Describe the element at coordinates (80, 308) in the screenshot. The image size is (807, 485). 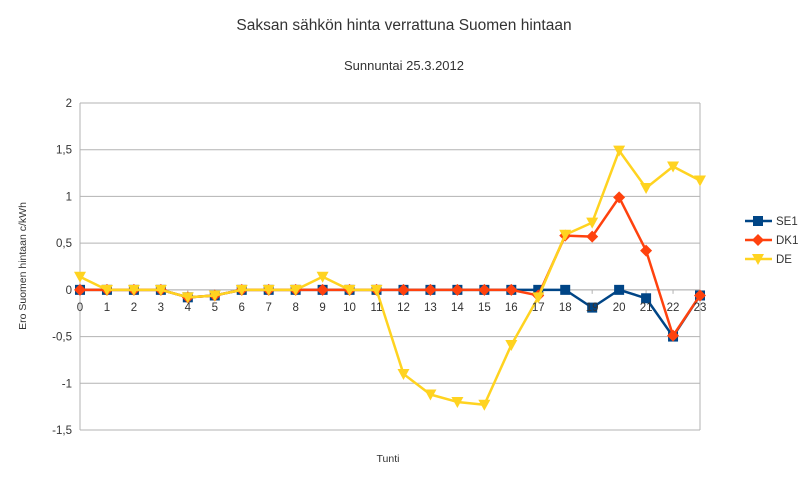
I see `x-tick-label: 0` at that location.